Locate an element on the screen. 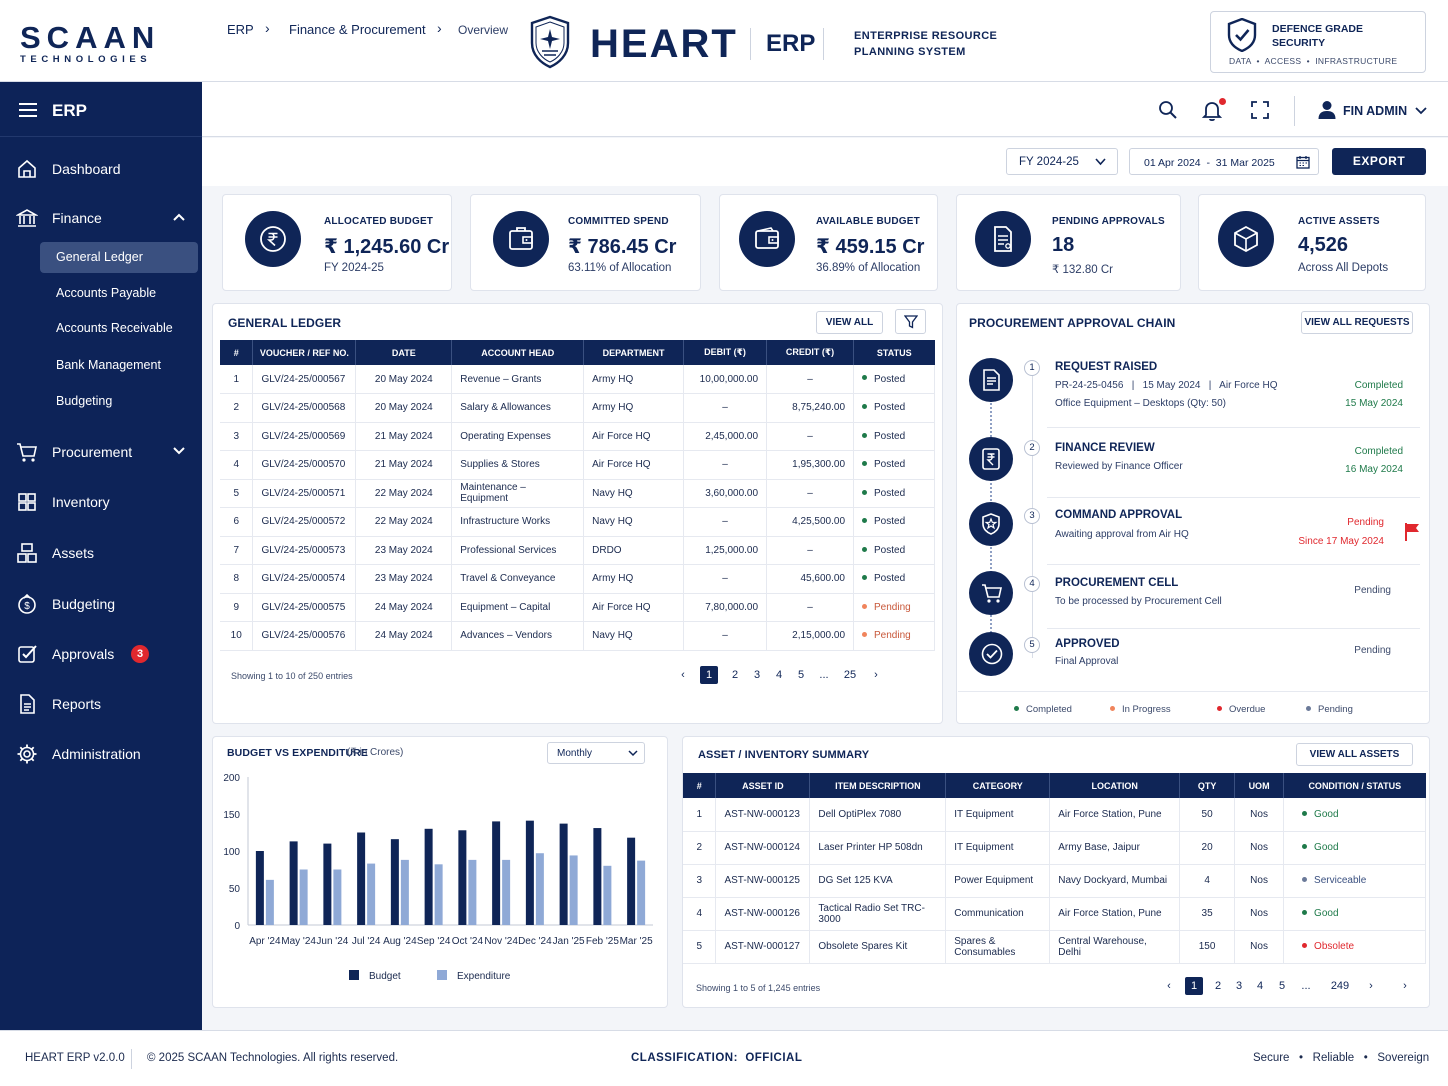 This screenshot has width=1448, height=1086. sidebar-item-finance: Finance is located at coordinates (101, 218).